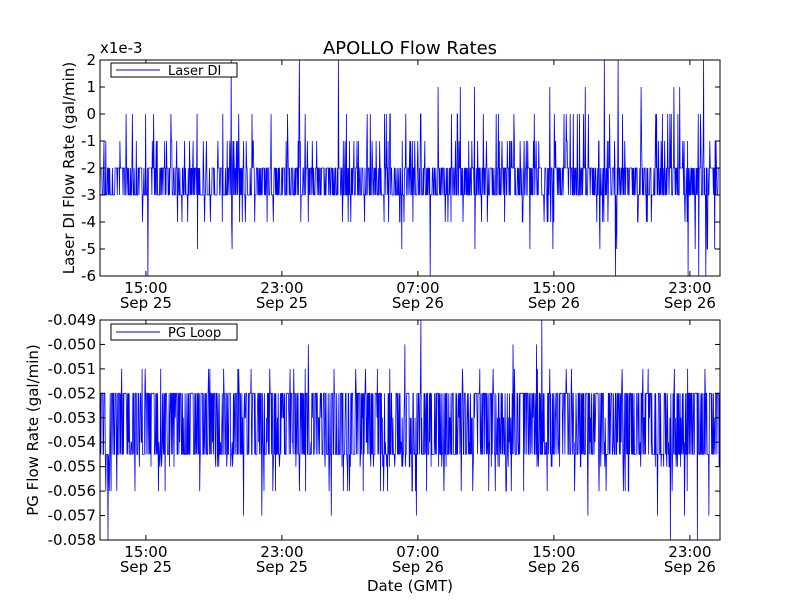  Describe the element at coordinates (72, 418) in the screenshot. I see `pg-y-tick-label: -0.053` at that location.